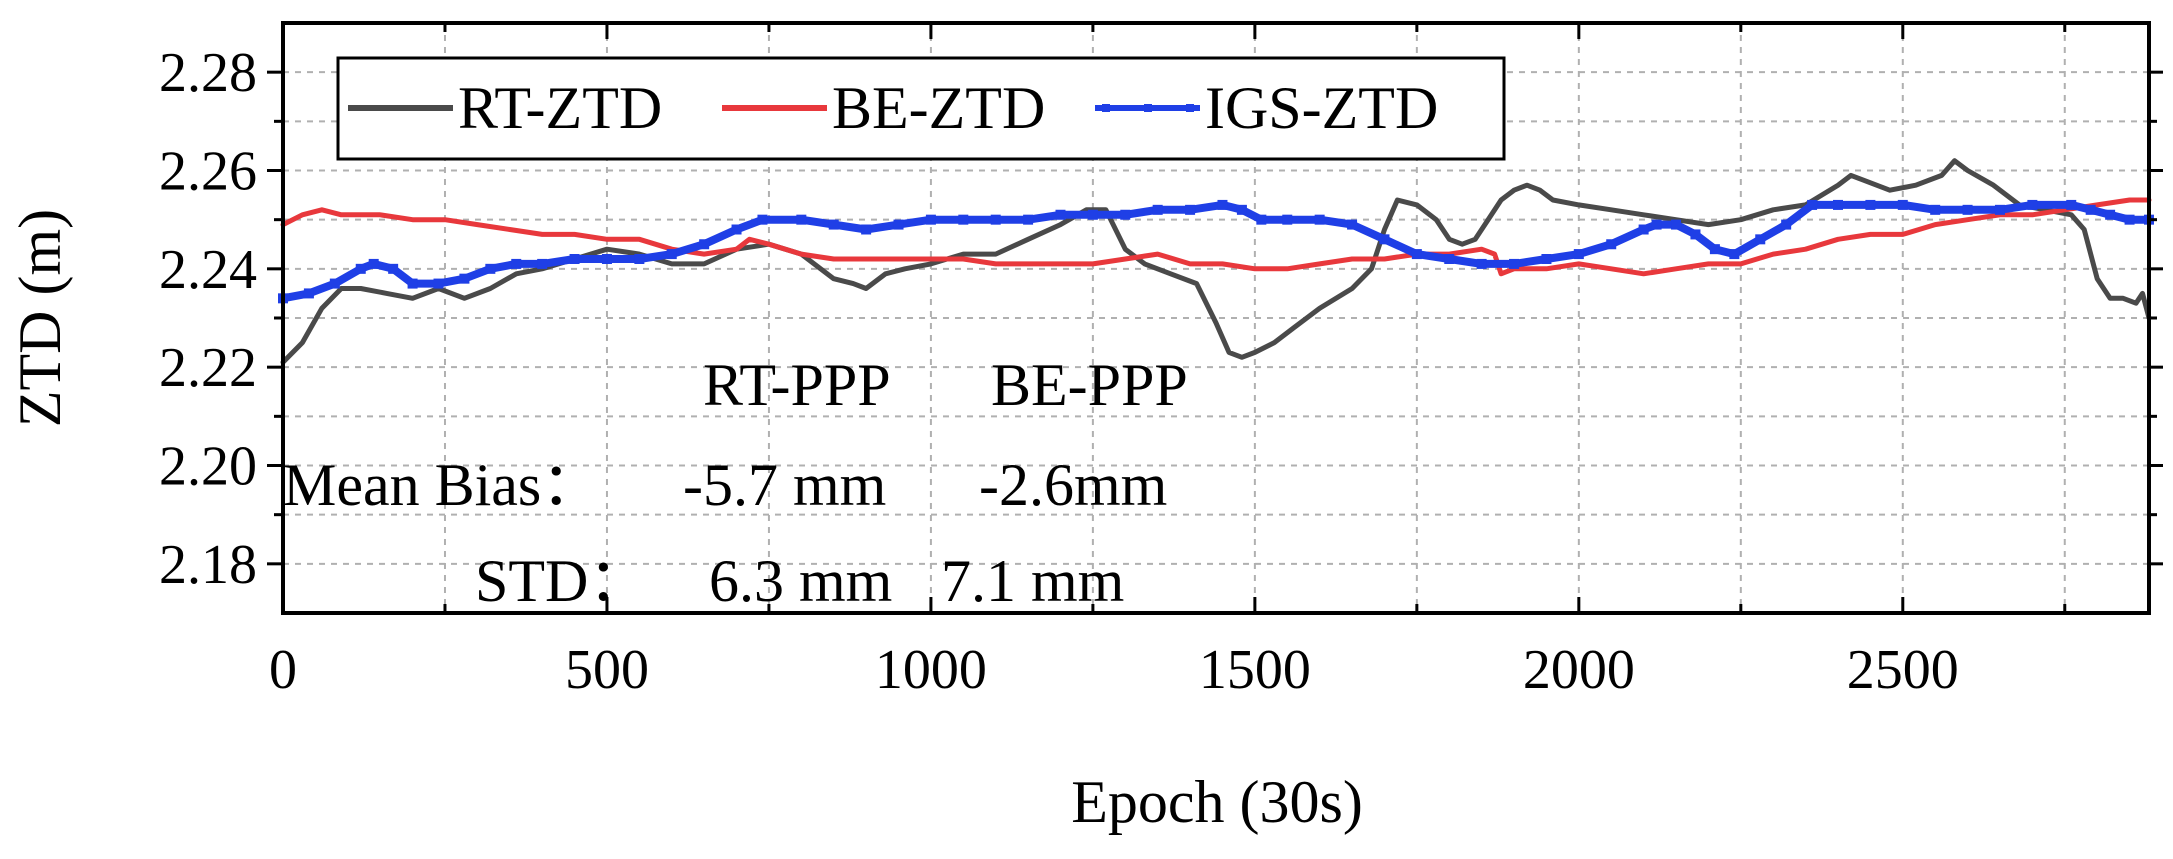  What do you see at coordinates (800, 581) in the screenshot?
I see `stats-std-rt: 6.3 mm` at bounding box center [800, 581].